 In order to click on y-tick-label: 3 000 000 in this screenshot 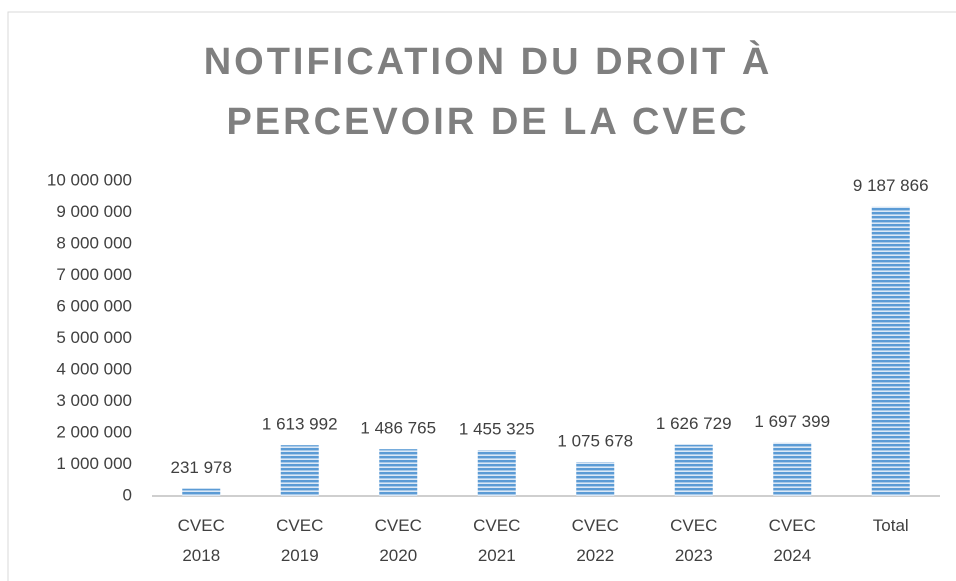, I will do `click(94, 400)`.